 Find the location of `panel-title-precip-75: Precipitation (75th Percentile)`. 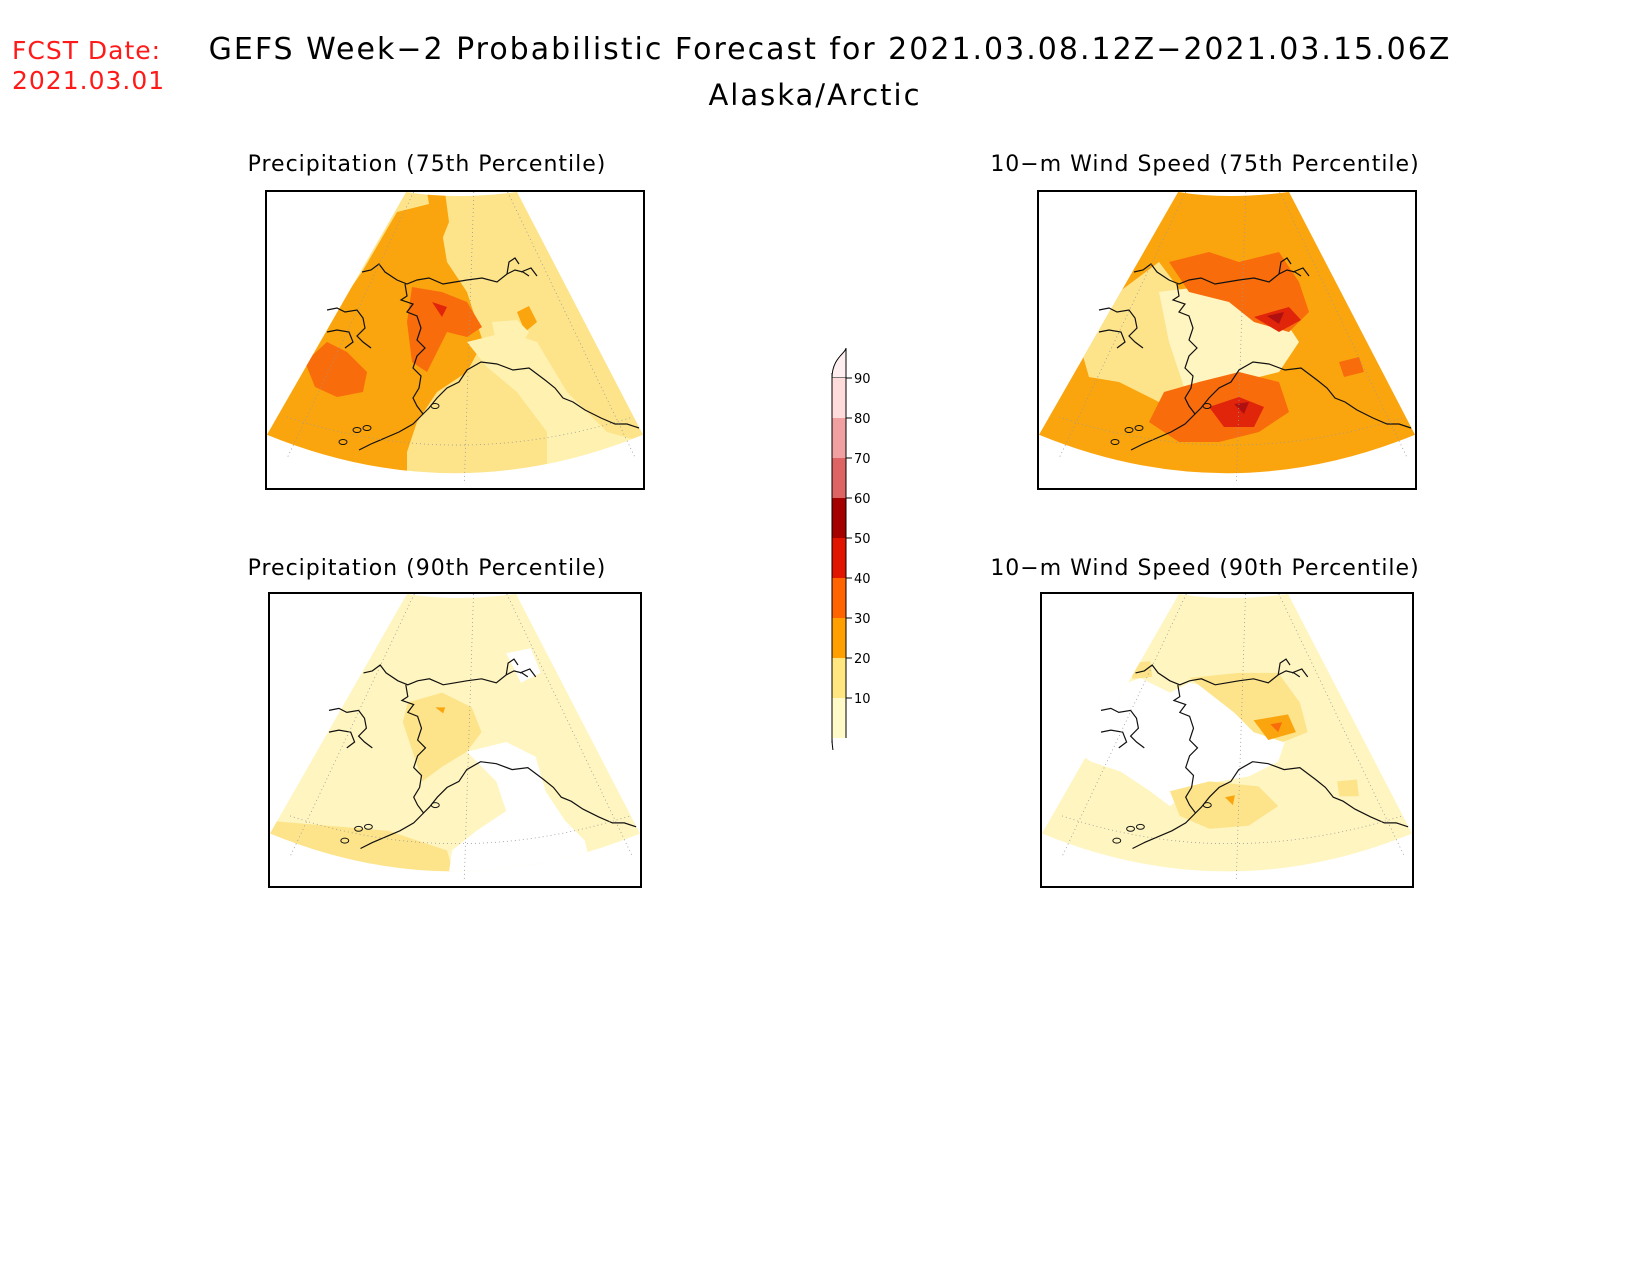

panel-title-precip-75: Precipitation (75th Percentile) is located at coordinates (427, 164).